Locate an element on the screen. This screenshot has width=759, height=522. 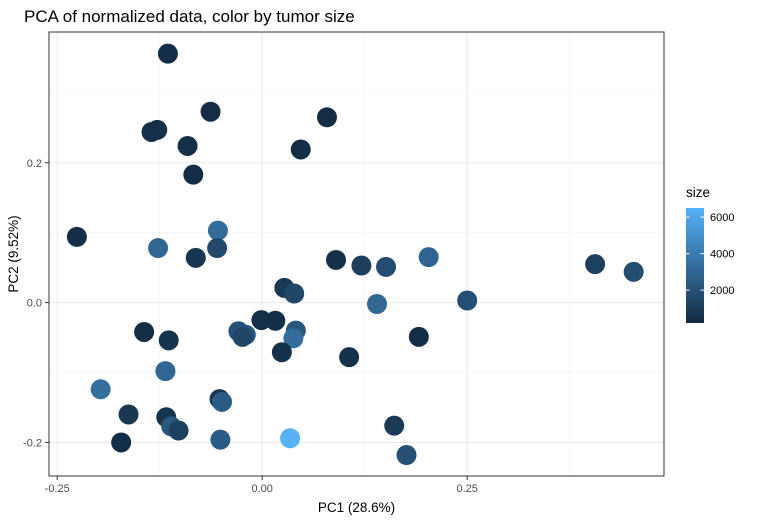
y-tick-label: 0.2 is located at coordinates (34, 164).